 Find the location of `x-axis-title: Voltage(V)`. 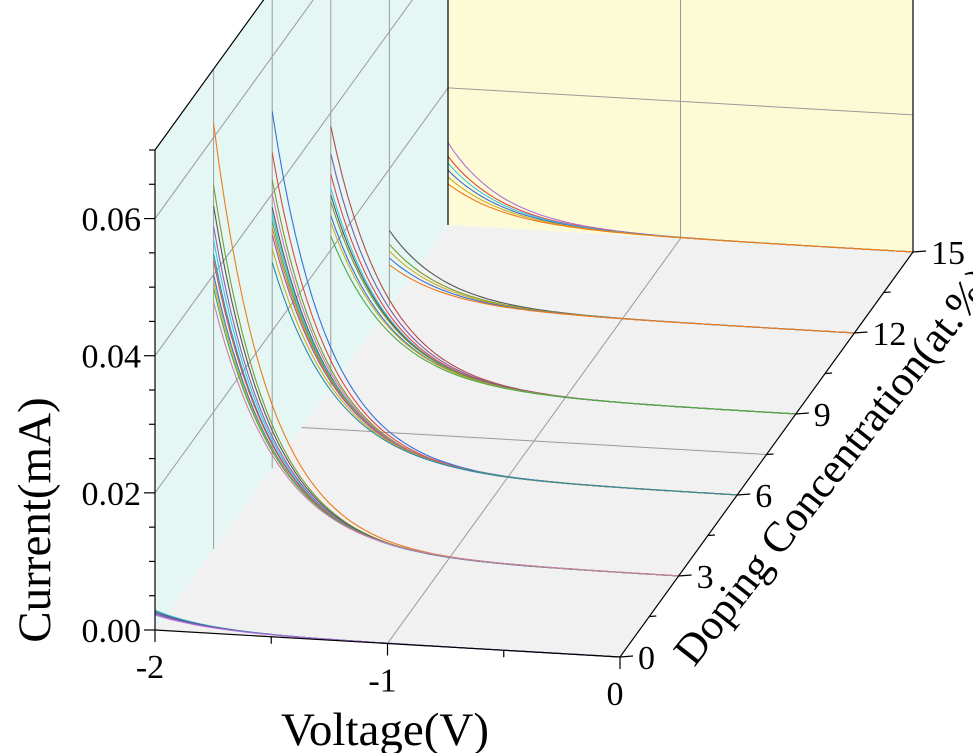

x-axis-title: Voltage(V) is located at coordinates (385, 728).